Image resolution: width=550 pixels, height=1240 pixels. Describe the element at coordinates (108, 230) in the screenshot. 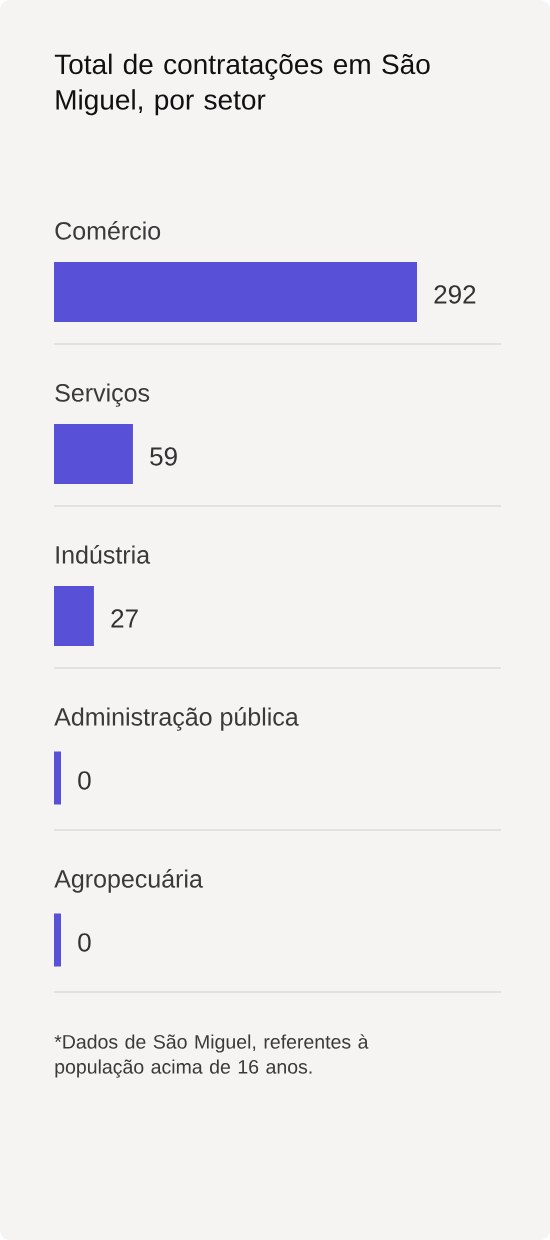

I see `y-tick-label: Comércio` at that location.